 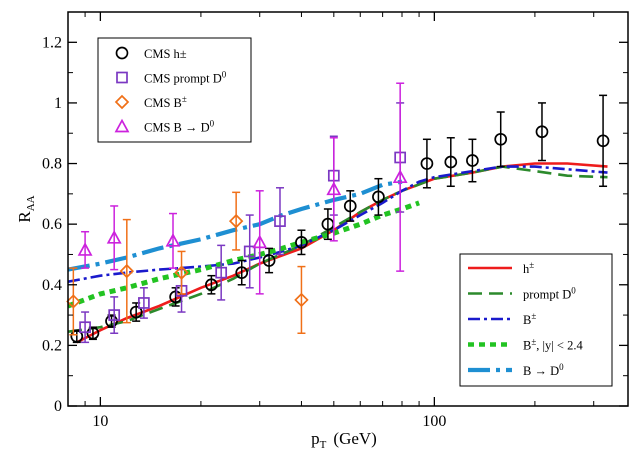 I want to click on y-tick-label: 1.2, so click(x=52, y=42).